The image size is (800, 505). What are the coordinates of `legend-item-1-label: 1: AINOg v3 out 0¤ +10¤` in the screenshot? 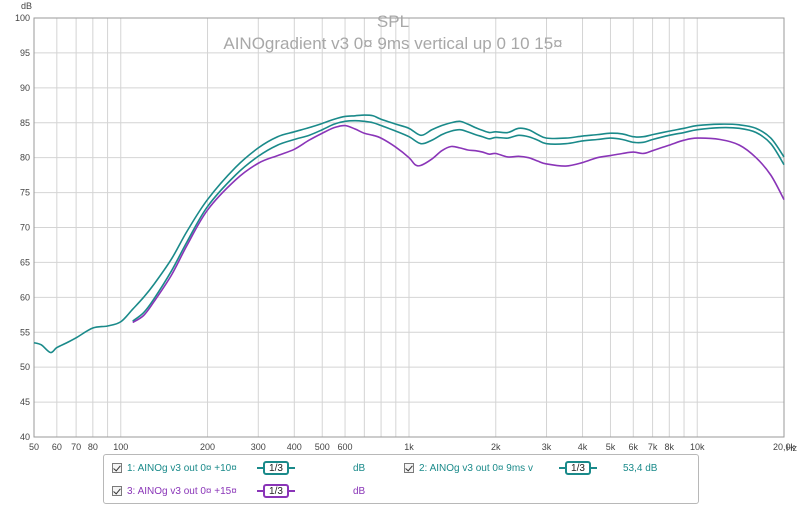 It's located at (182, 468).